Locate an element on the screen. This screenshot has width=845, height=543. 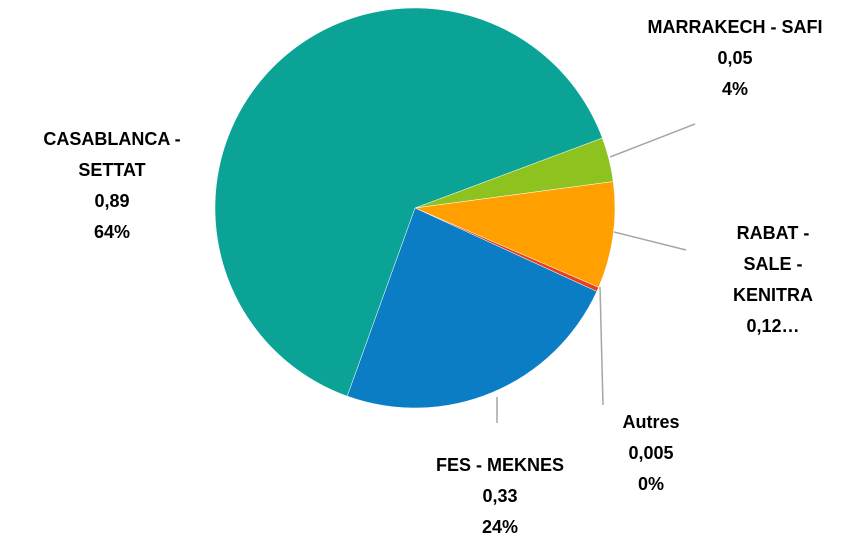
label-percent: 24% is located at coordinates (500, 527).